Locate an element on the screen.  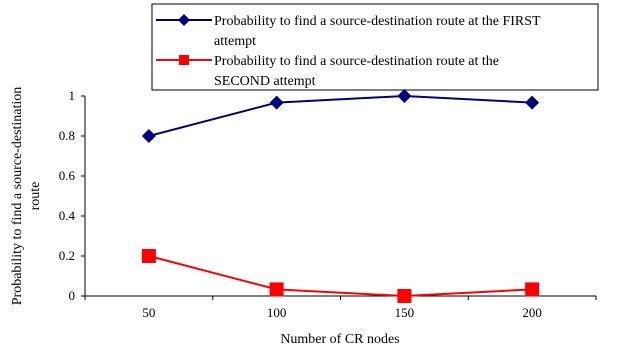
y-ticks: 0 0.2 0.4 0.6 0.8 1 is located at coordinates (72, 195).